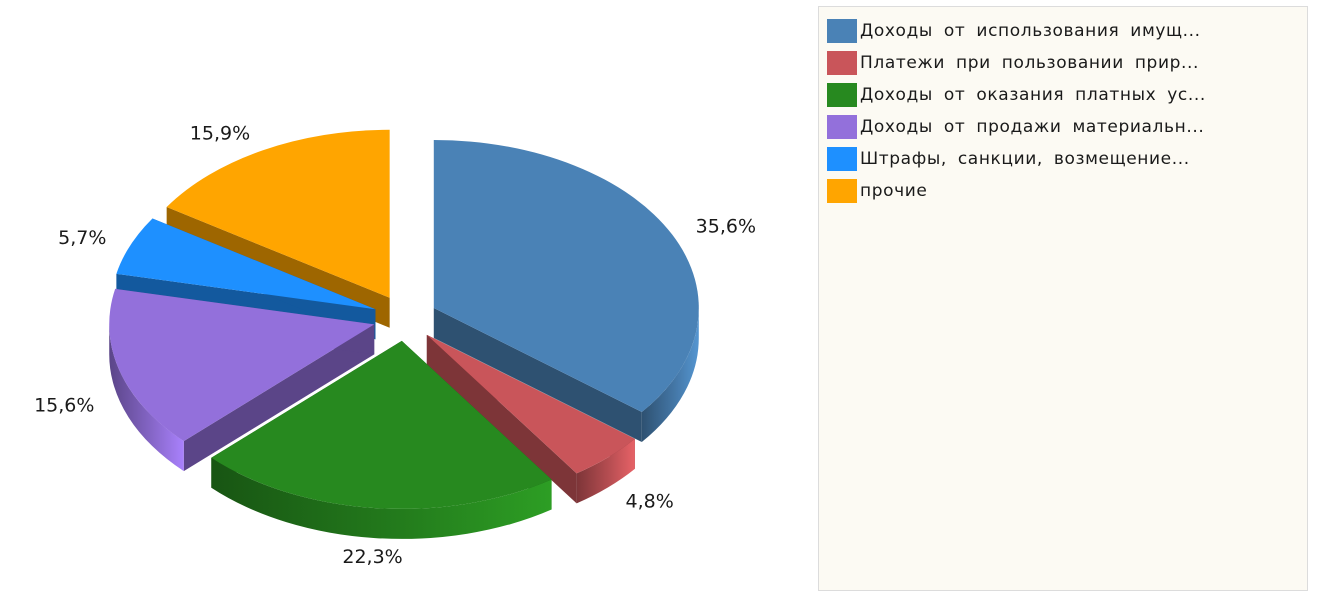 The height and width of the screenshot is (595, 1317). I want to click on legend-item: прочие, so click(1067, 190).